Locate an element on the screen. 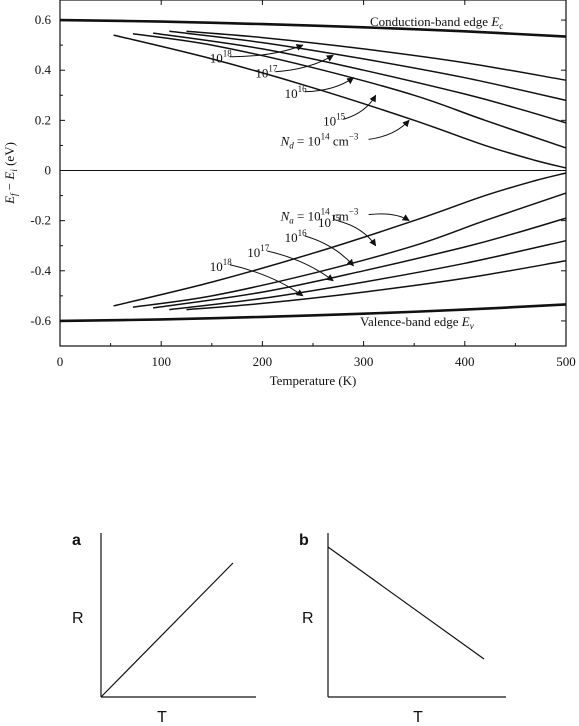 This screenshot has height=726, width=579. y-tick-label: 0.2 is located at coordinates (43, 119).